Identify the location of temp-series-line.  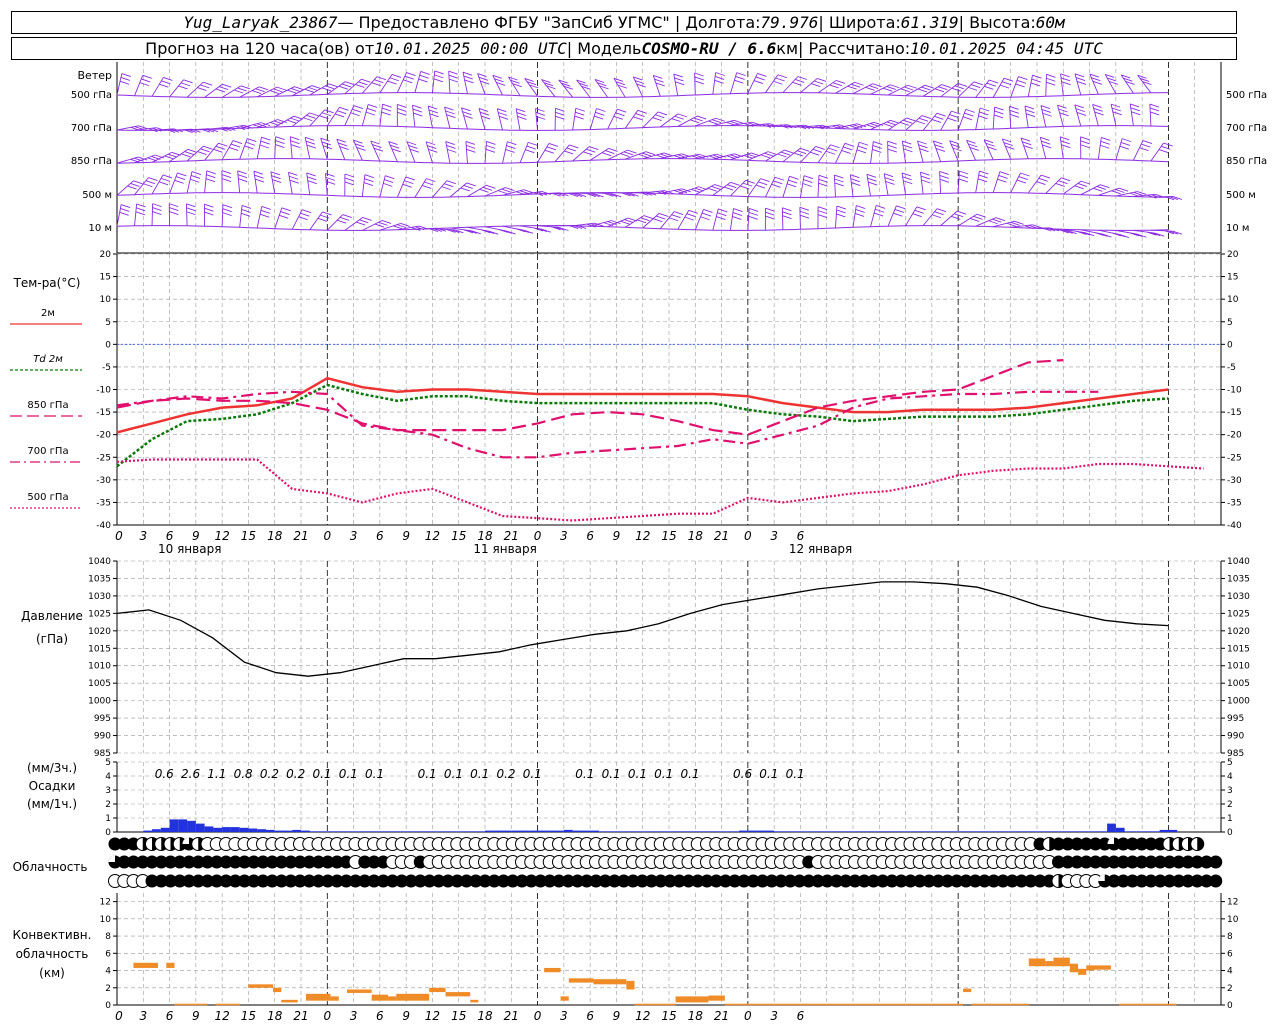
(607, 424).